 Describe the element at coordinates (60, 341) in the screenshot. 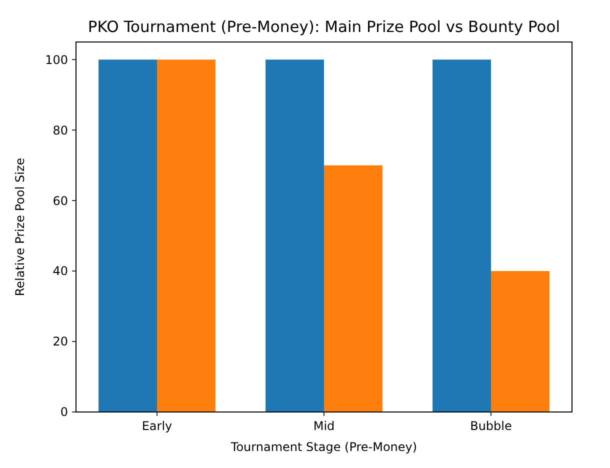

I see `y-tick-label: 20` at that location.